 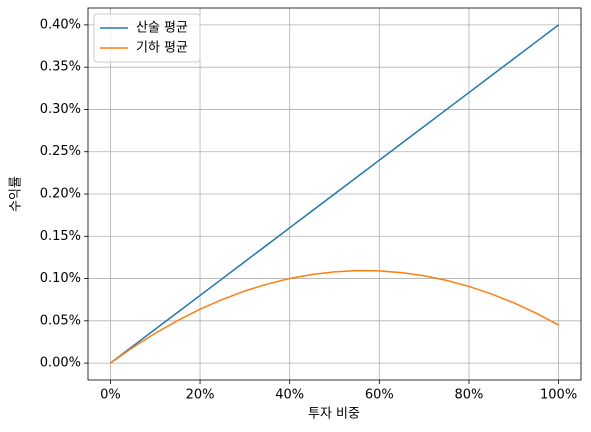 I want to click on y-tick-label: 0.40%, so click(x=60, y=24).